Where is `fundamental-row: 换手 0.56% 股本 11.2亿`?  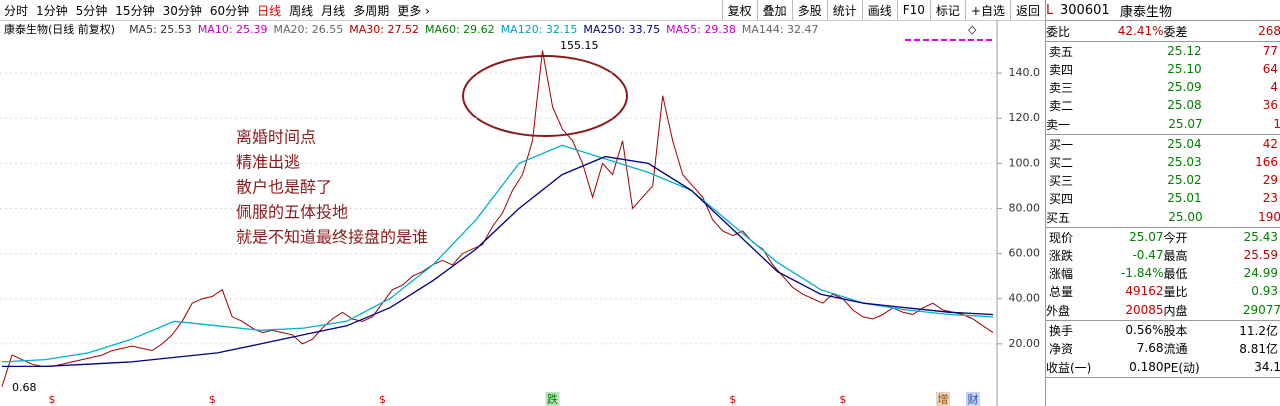 fundamental-row: 换手 0.56% 股本 11.2亿 is located at coordinates (1163, 330).